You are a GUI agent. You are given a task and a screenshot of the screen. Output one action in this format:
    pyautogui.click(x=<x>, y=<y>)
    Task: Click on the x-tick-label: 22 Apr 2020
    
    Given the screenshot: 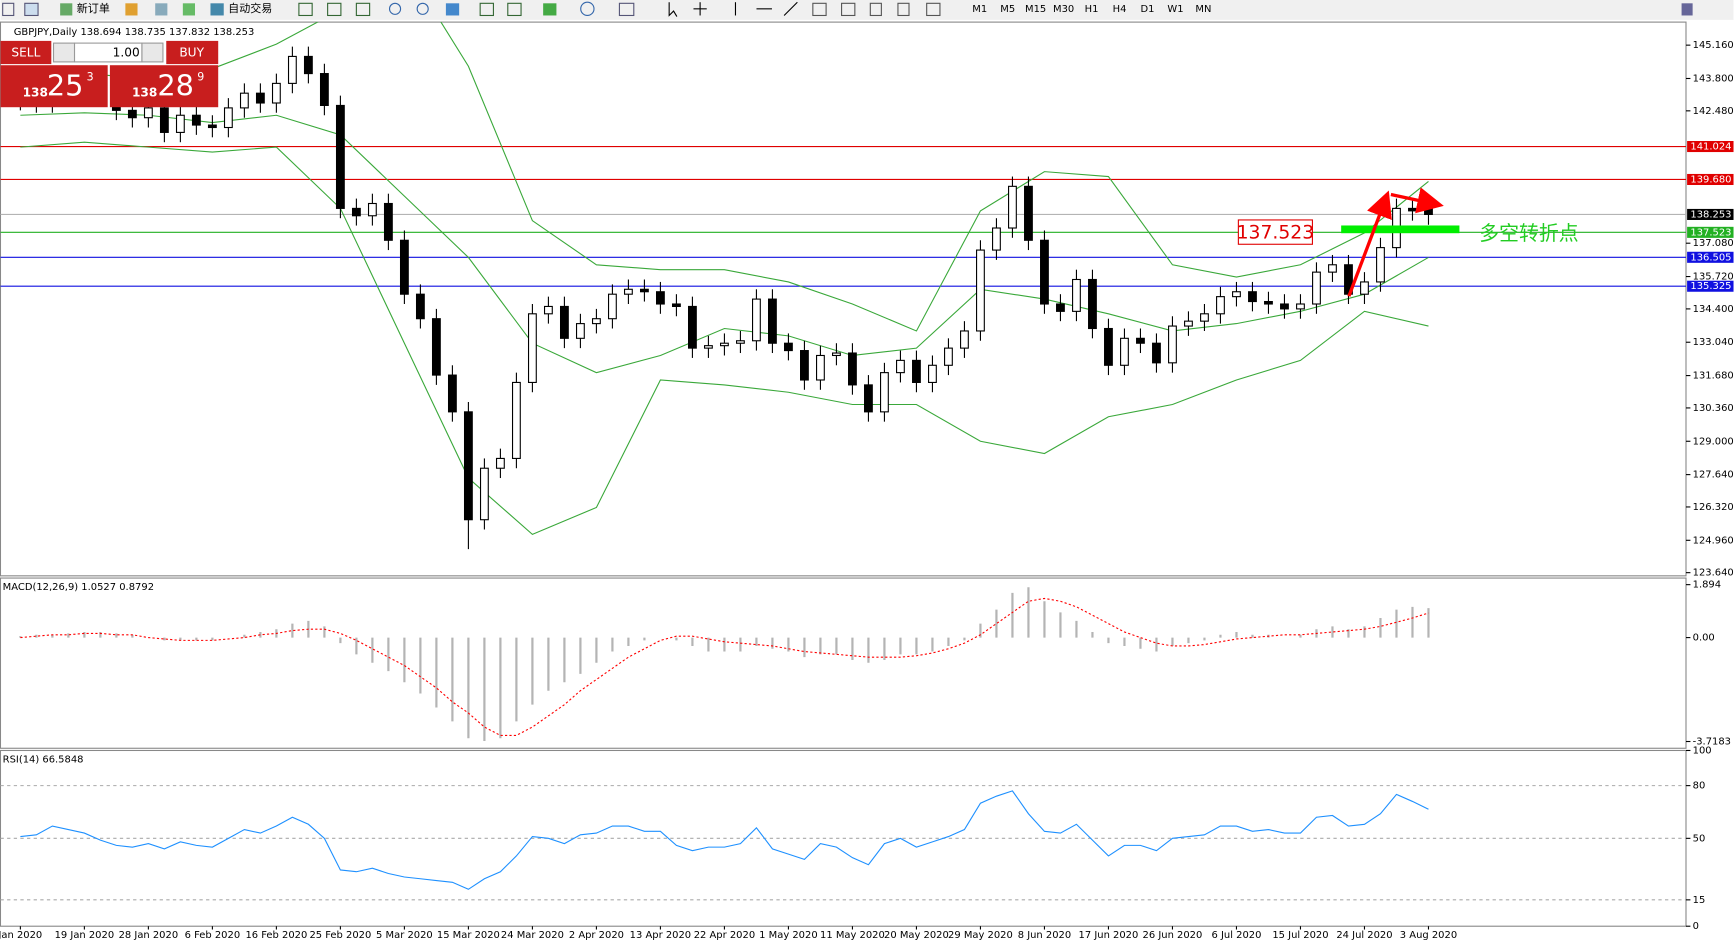 What is the action you would take?
    pyautogui.click(x=724, y=935)
    